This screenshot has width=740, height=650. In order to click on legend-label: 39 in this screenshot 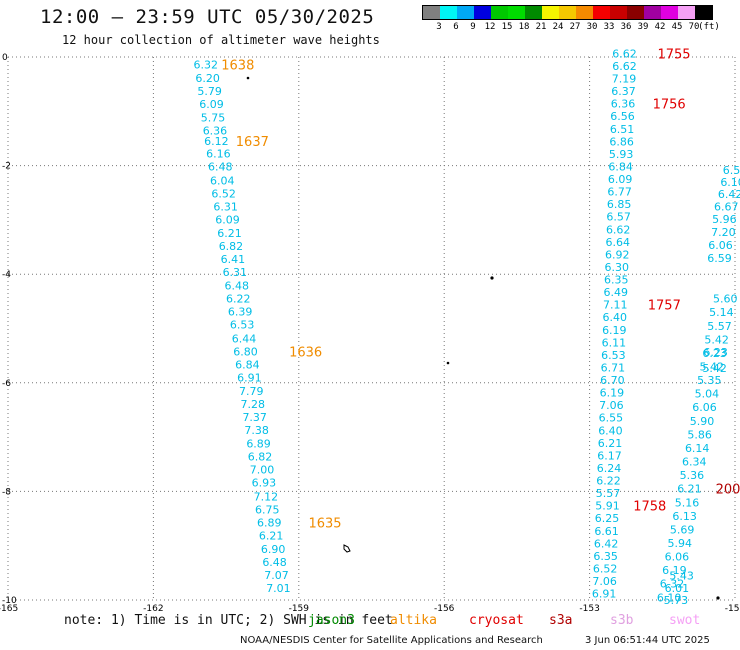, I will do `click(643, 27)`.